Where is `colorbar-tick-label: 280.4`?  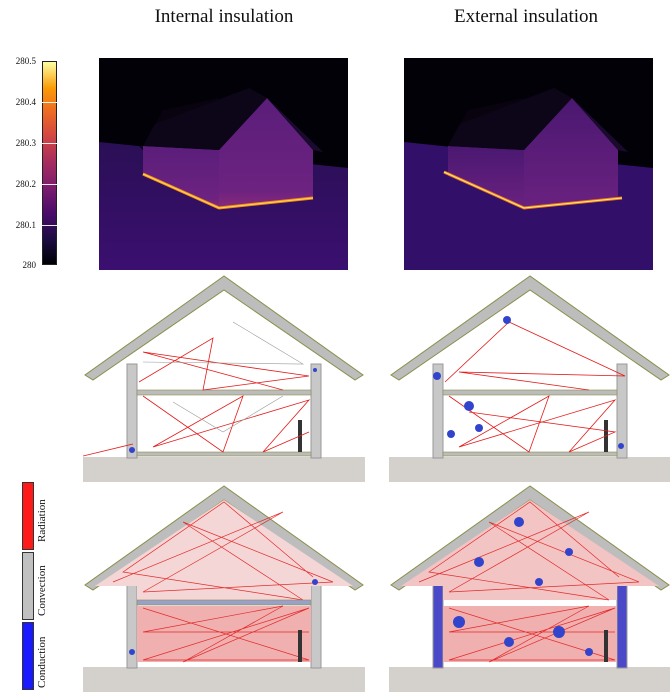 colorbar-tick-label: 280.4 is located at coordinates (25, 102).